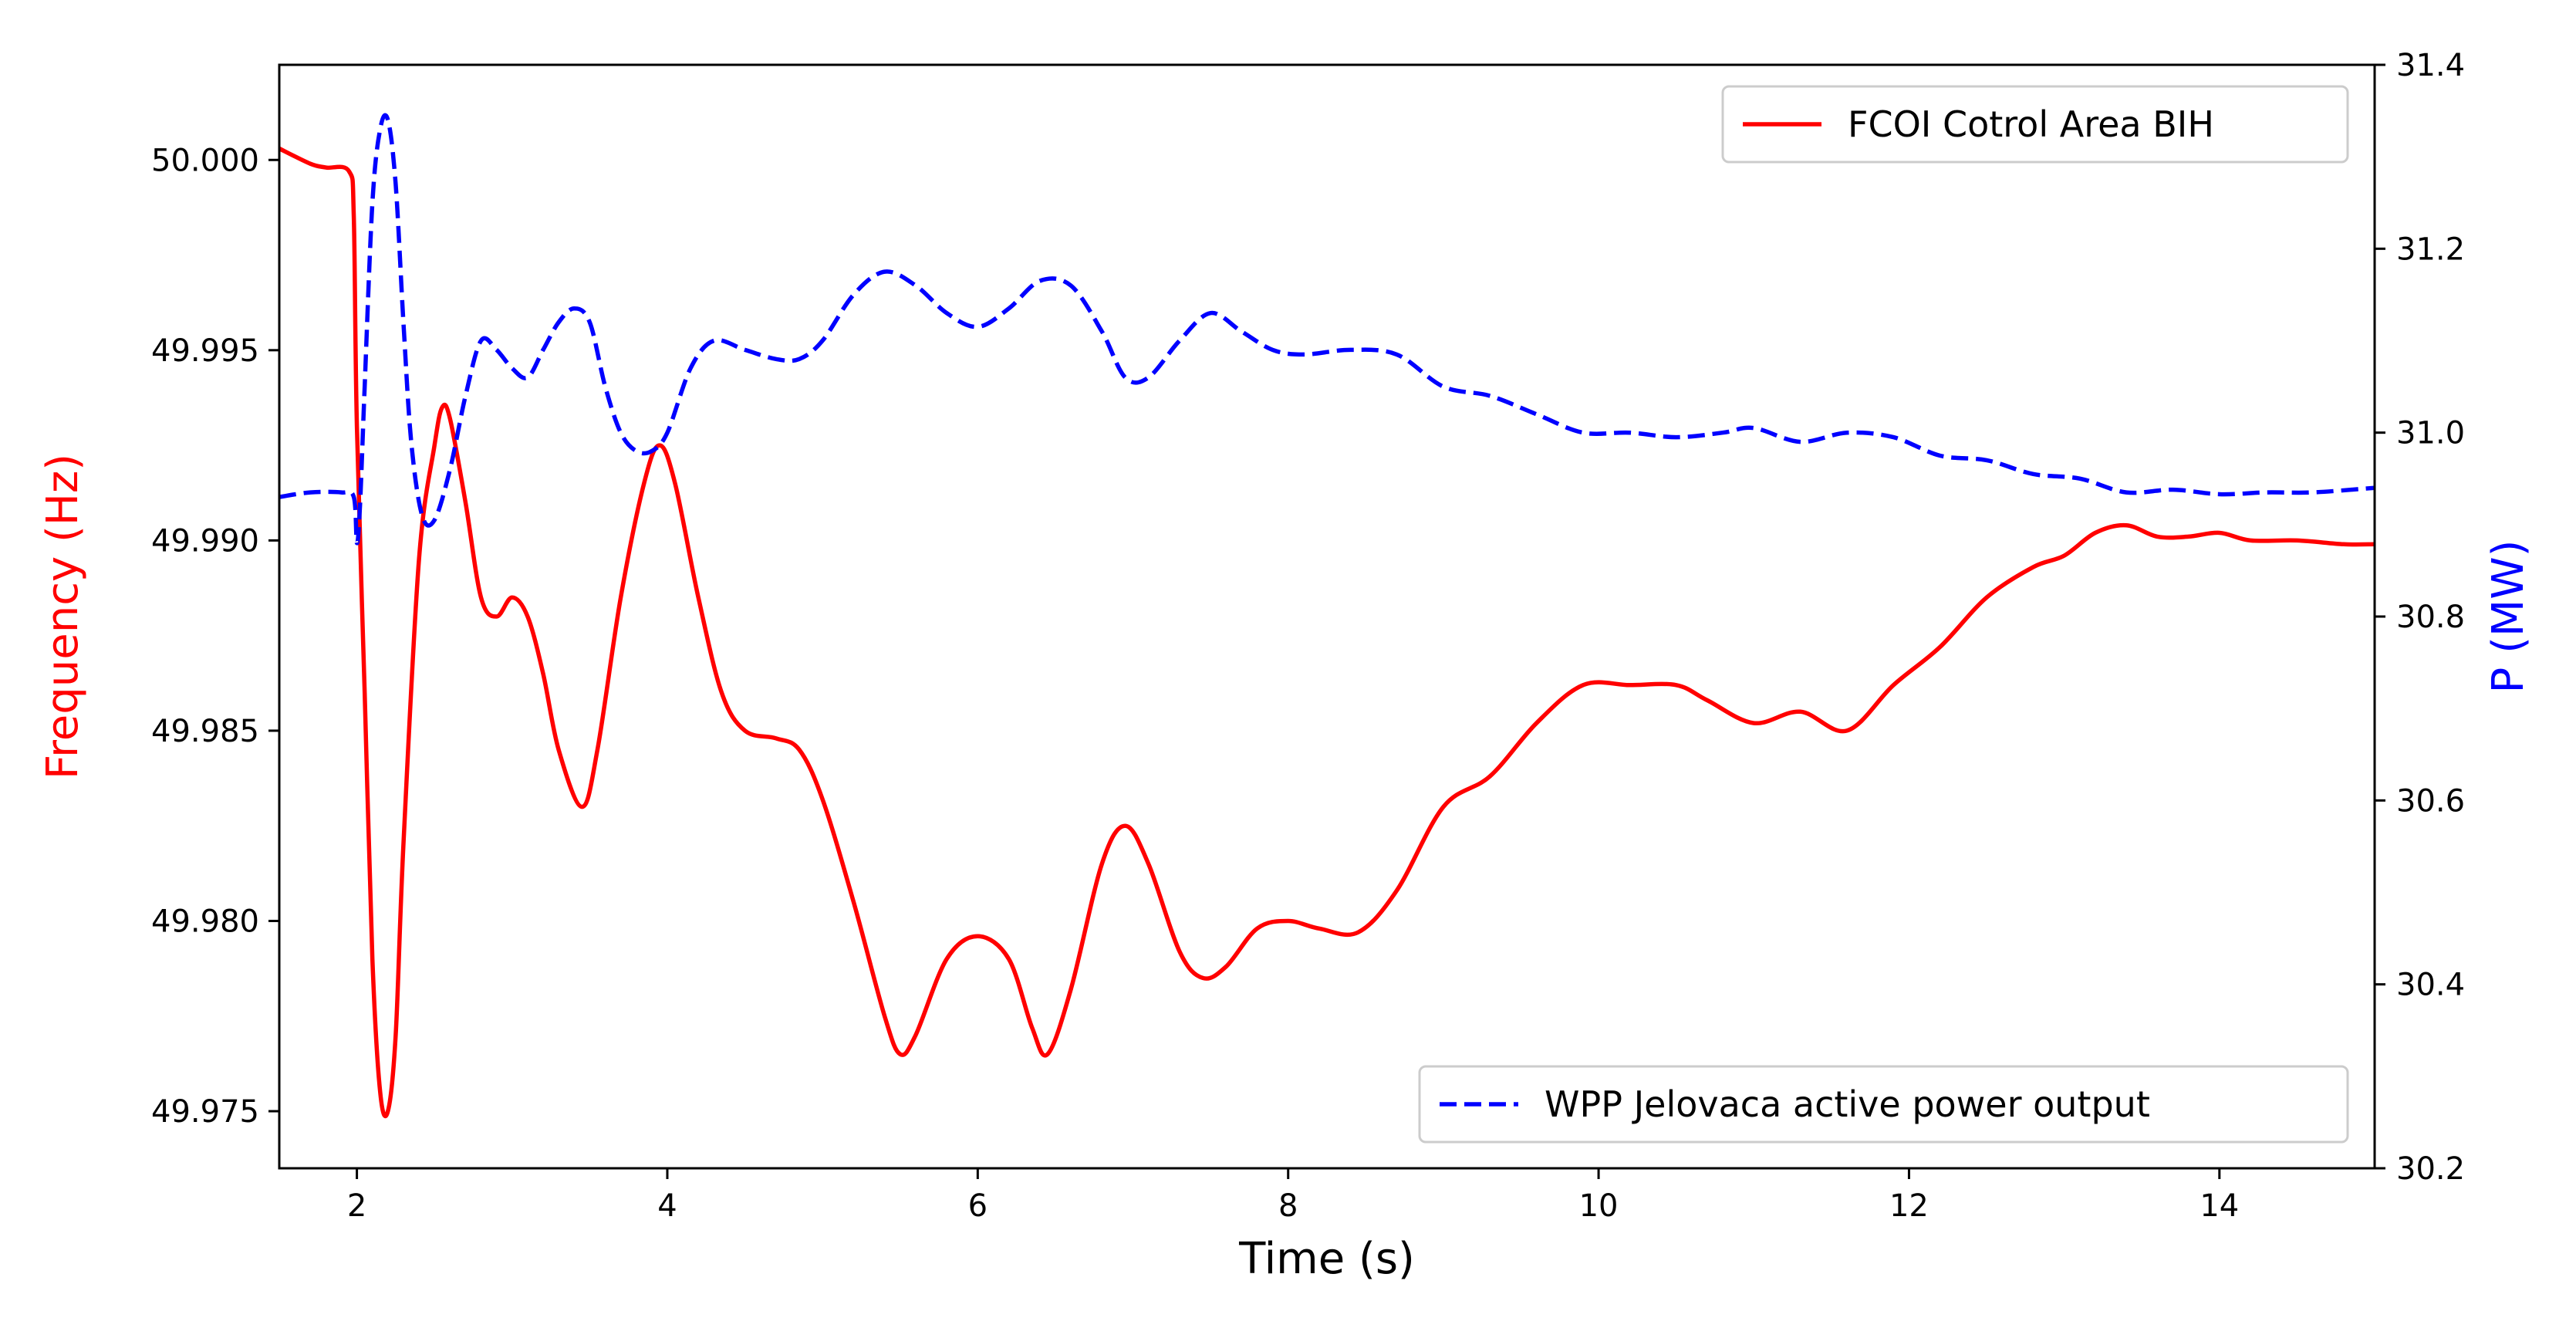 This screenshot has width=2576, height=1328. I want to click on x-tick-label: 8, so click(1288, 1206).